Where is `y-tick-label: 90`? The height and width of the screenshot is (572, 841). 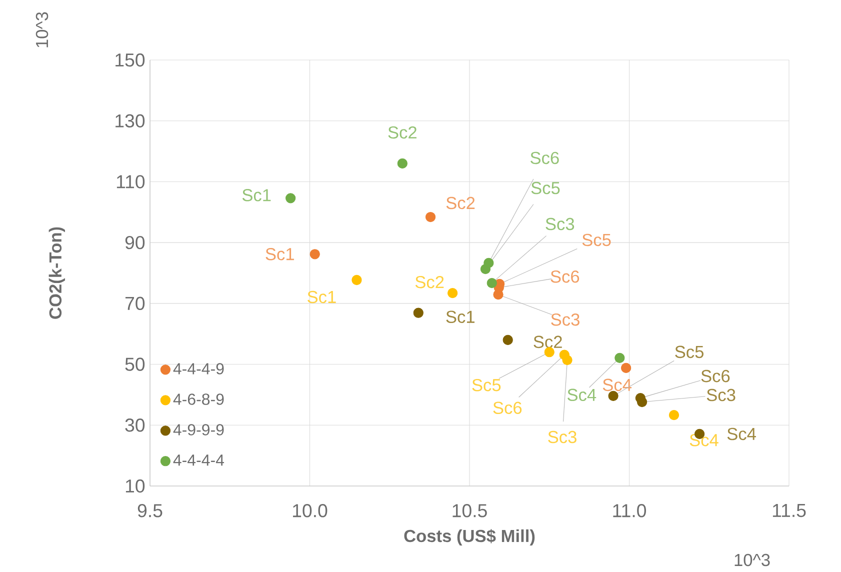
y-tick-label: 90 is located at coordinates (135, 243).